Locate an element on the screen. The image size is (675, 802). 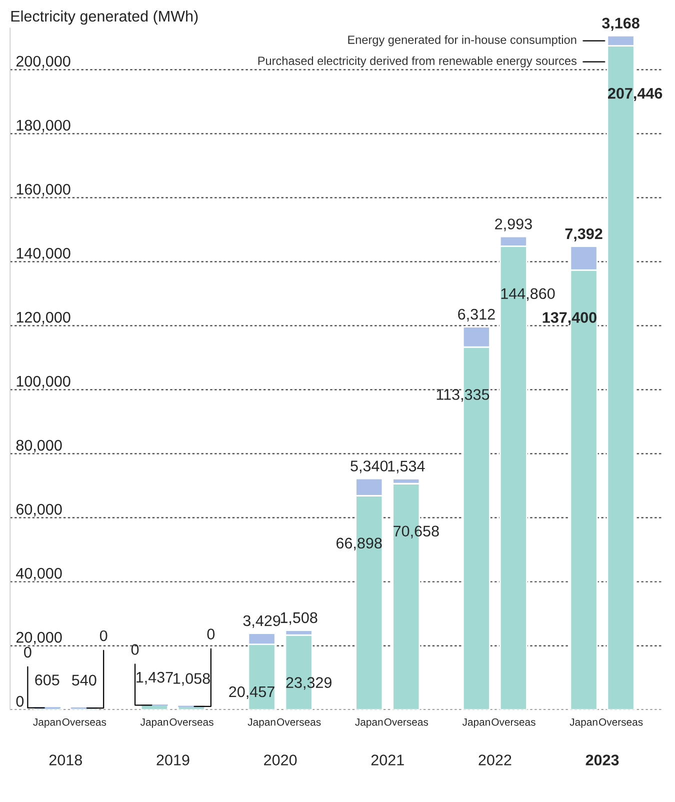
data-label: 113,335 is located at coordinates (463, 395).